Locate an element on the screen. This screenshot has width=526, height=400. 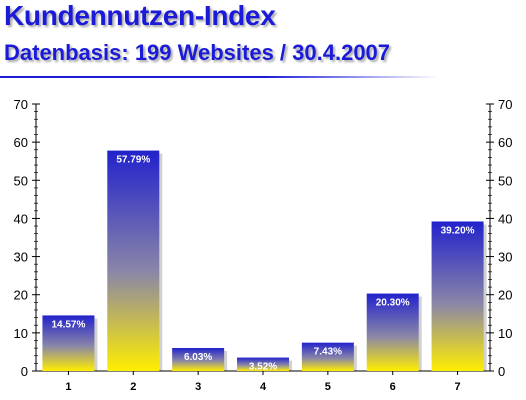
data-label: 3.52% is located at coordinates (263, 367).